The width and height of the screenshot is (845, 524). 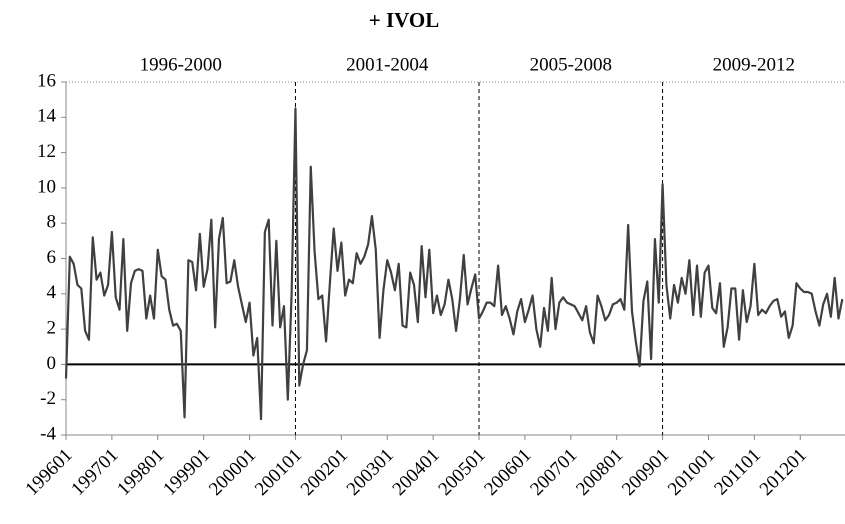 What do you see at coordinates (324, 472) in the screenshot?
I see `x-tick-label: 200201` at bounding box center [324, 472].